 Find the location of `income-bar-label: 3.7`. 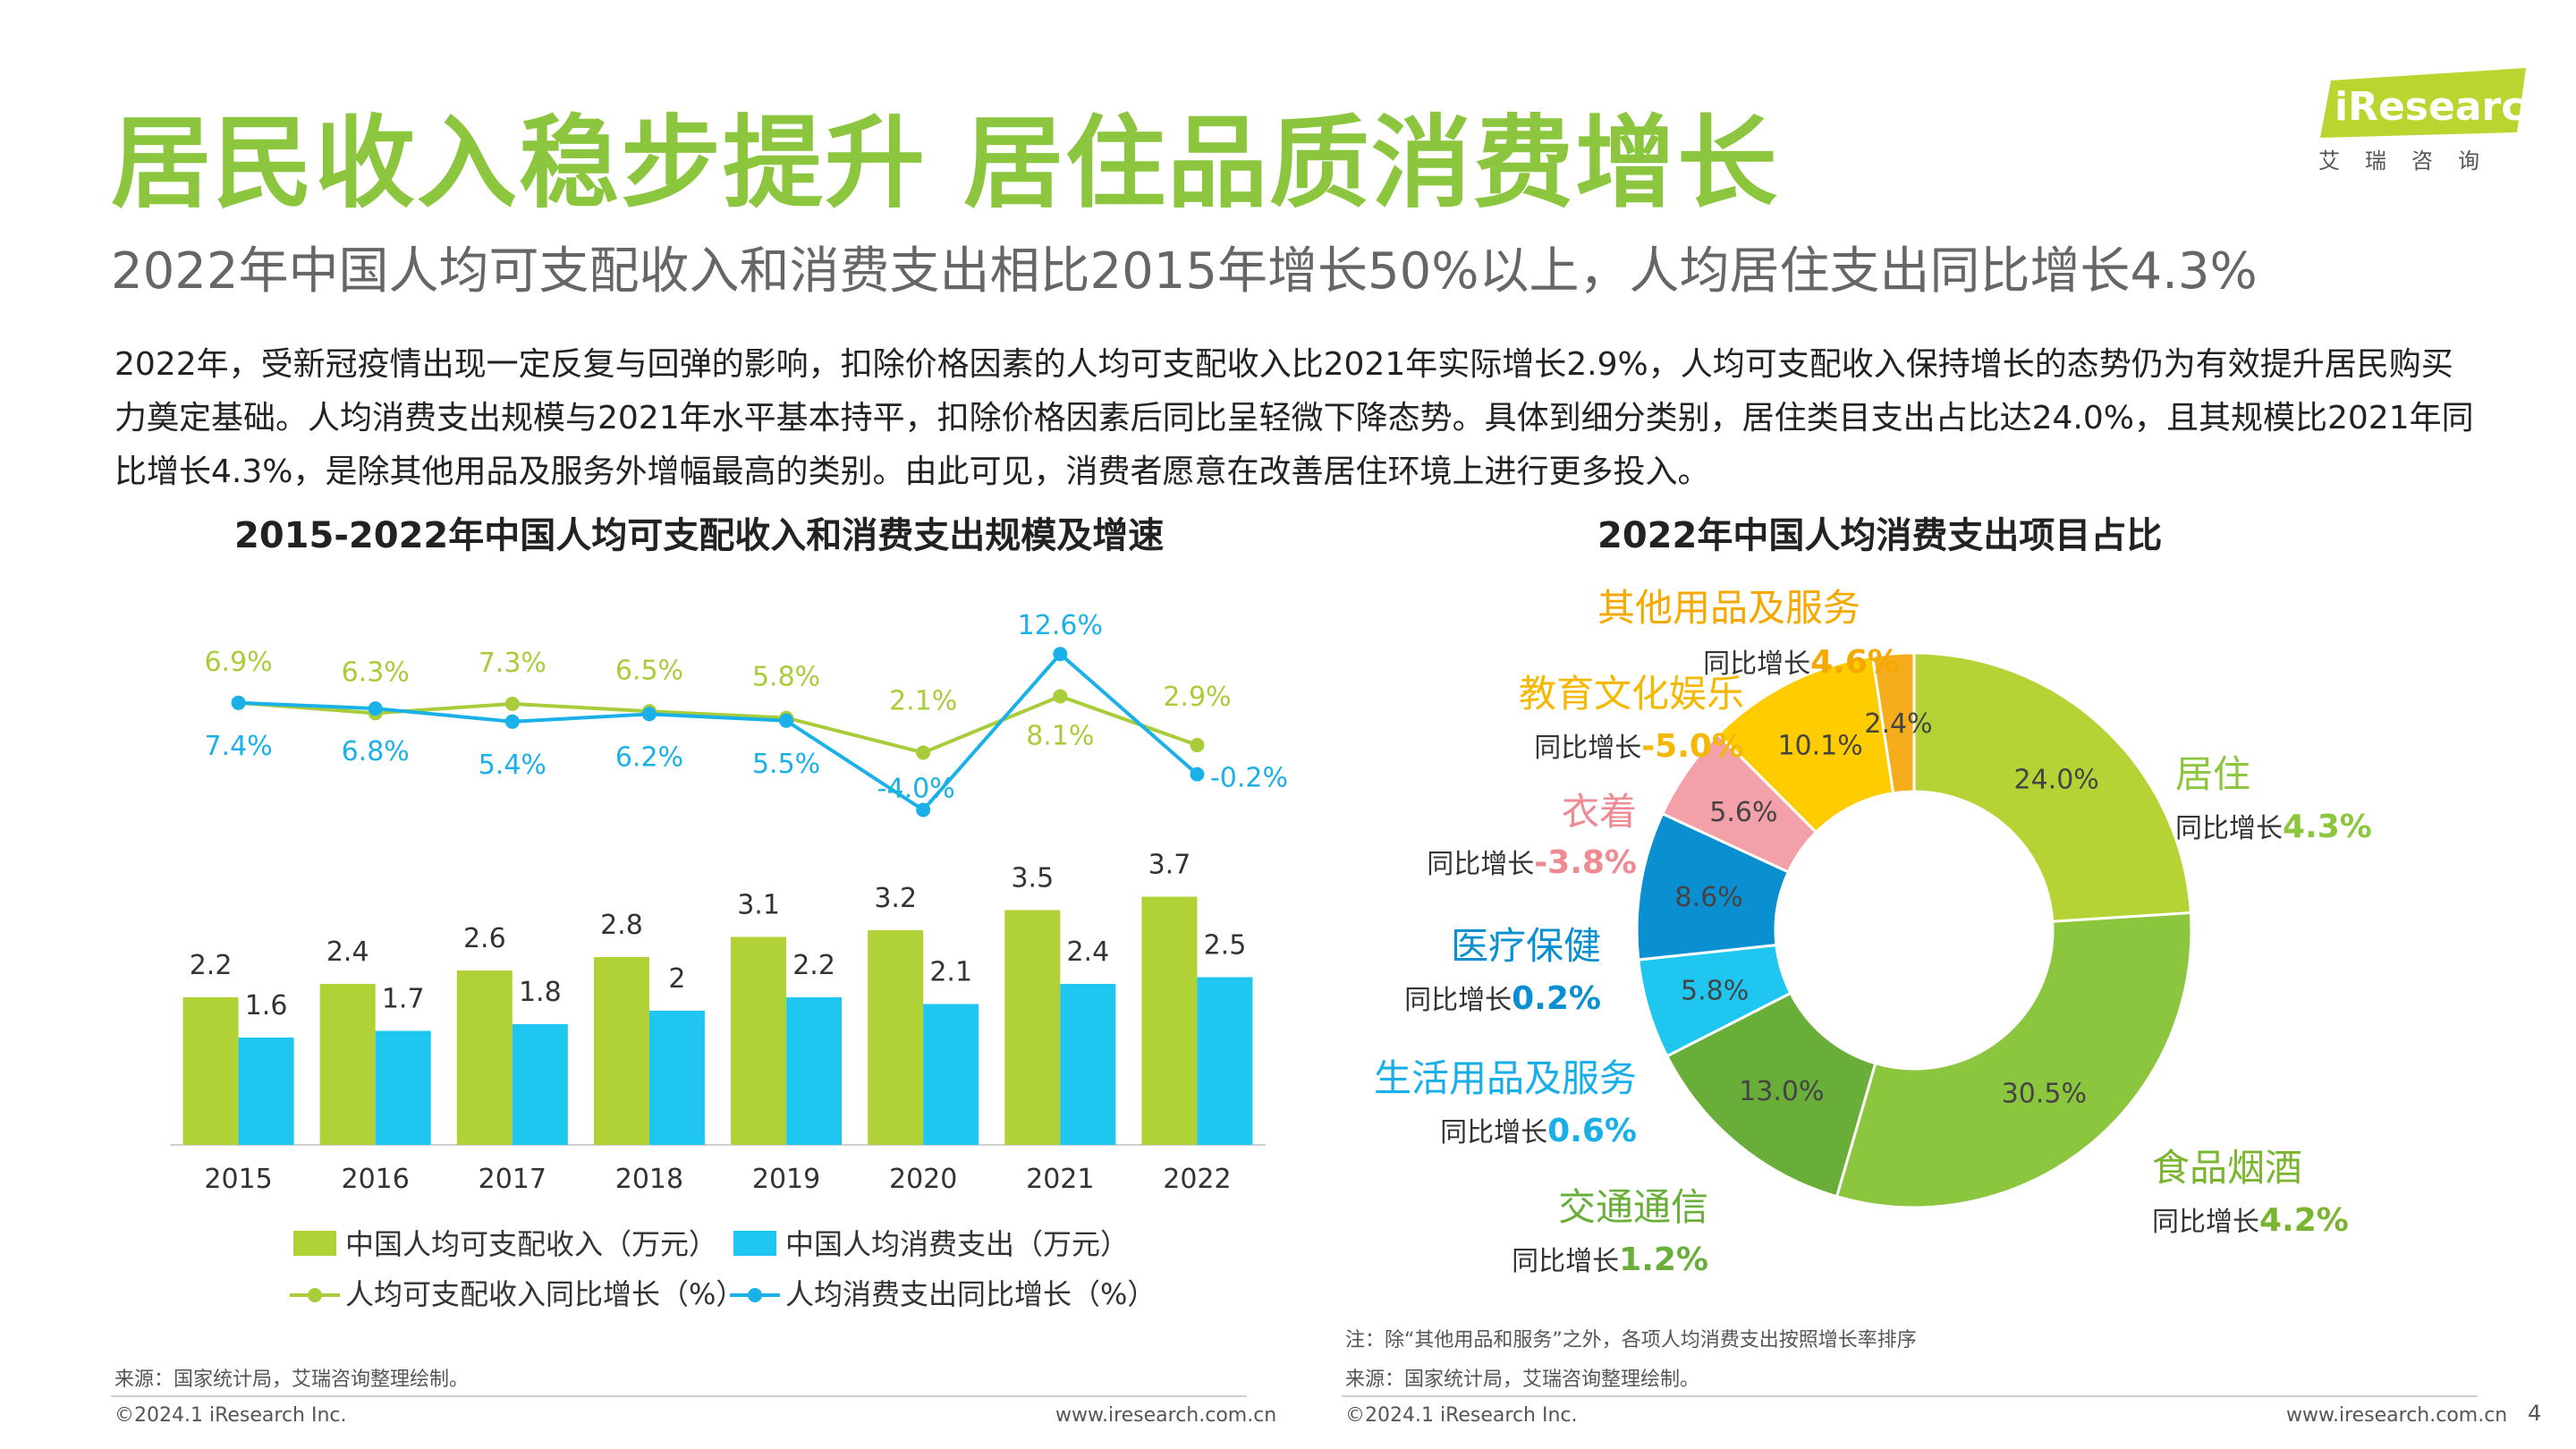

income-bar-label: 3.7 is located at coordinates (1169, 865).